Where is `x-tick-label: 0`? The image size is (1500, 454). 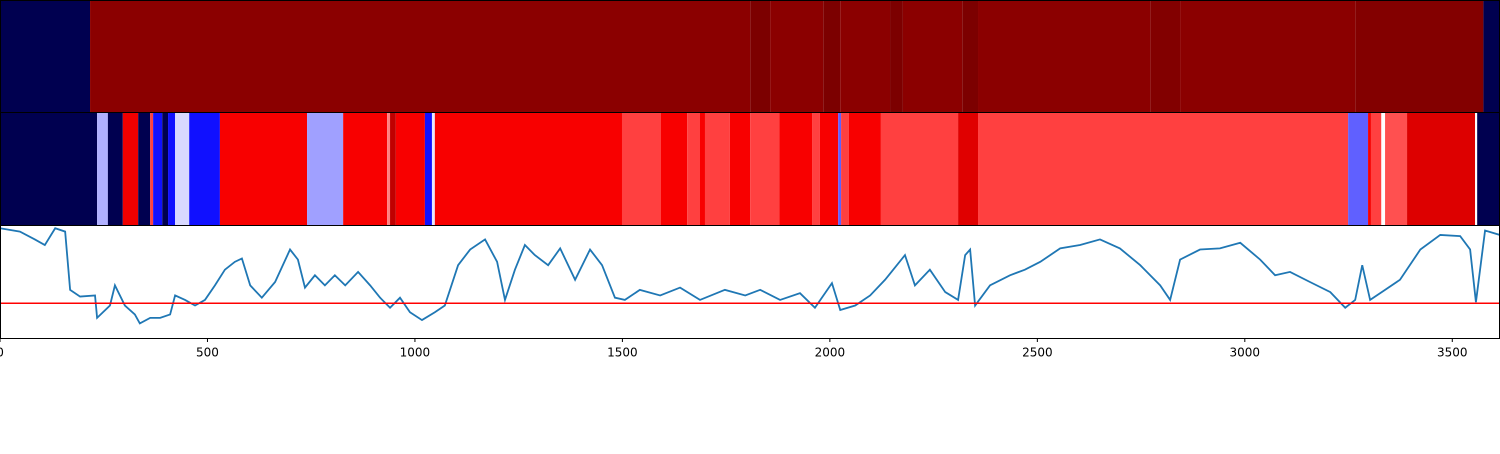 x-tick-label: 0 is located at coordinates (2, 353).